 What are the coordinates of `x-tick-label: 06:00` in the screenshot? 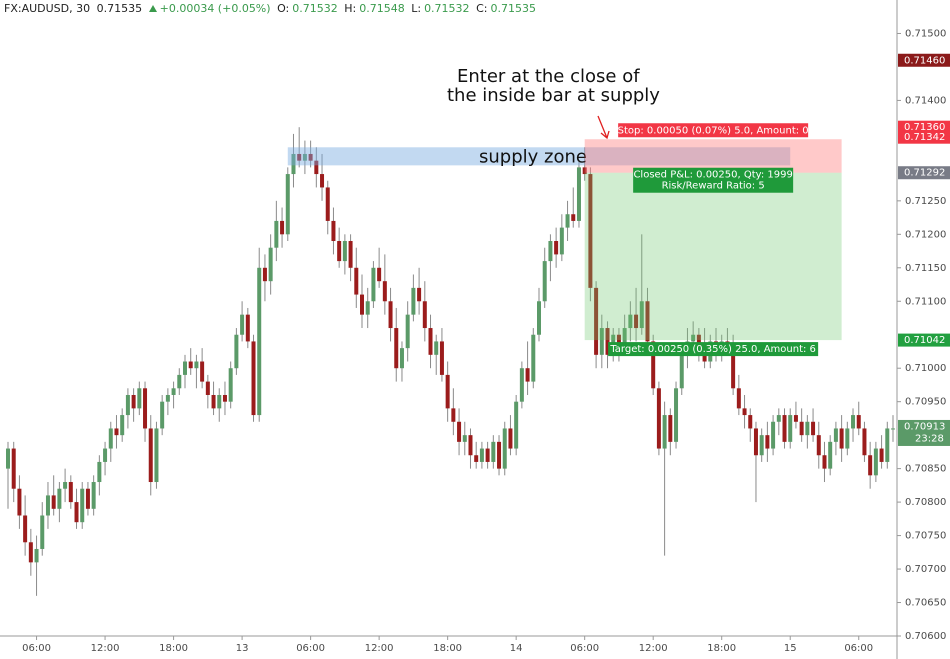 It's located at (858, 648).